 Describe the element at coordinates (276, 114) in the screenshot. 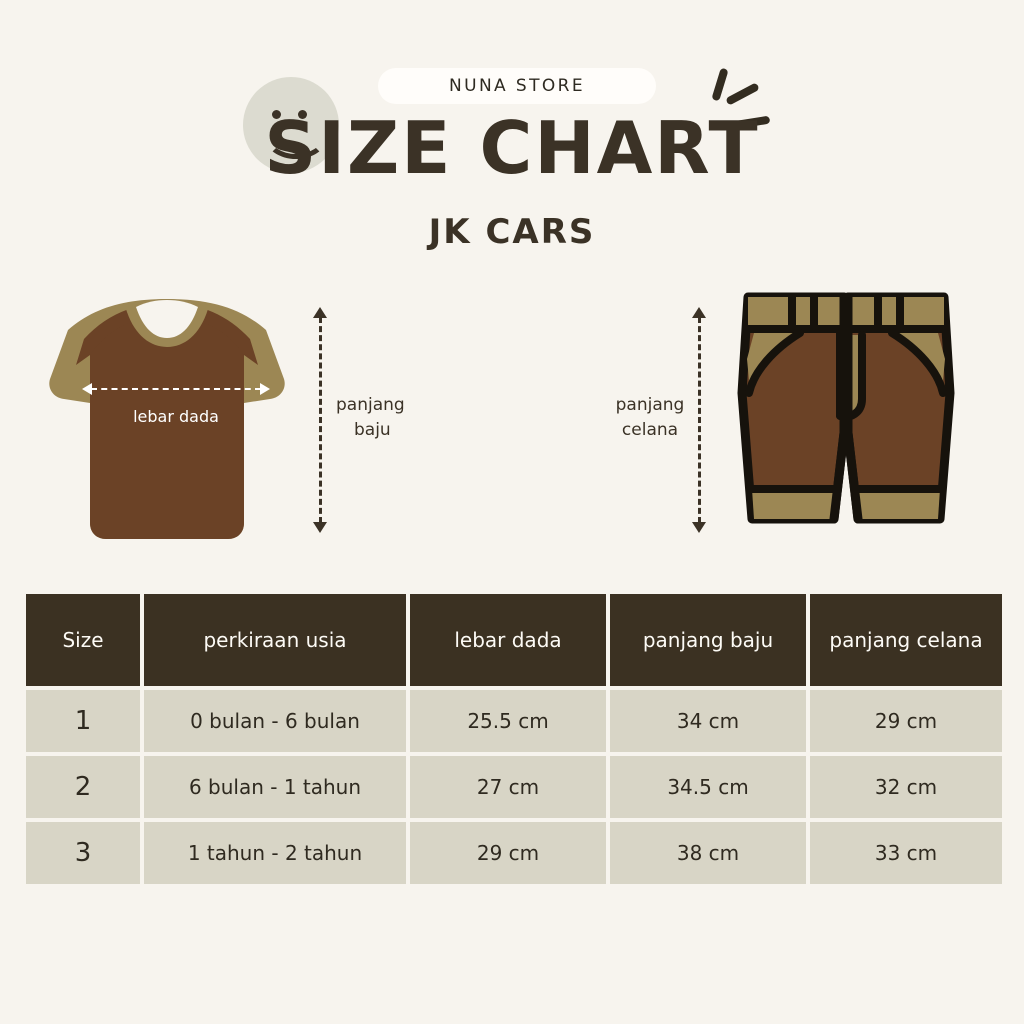

I see `smiley-eye-left` at that location.